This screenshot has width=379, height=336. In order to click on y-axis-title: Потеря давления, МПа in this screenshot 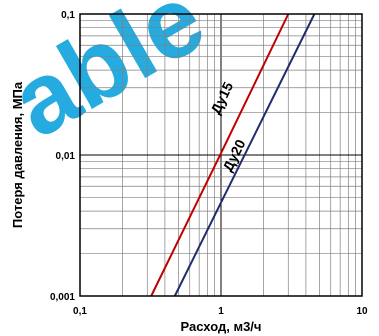, I will do `click(17, 154)`.